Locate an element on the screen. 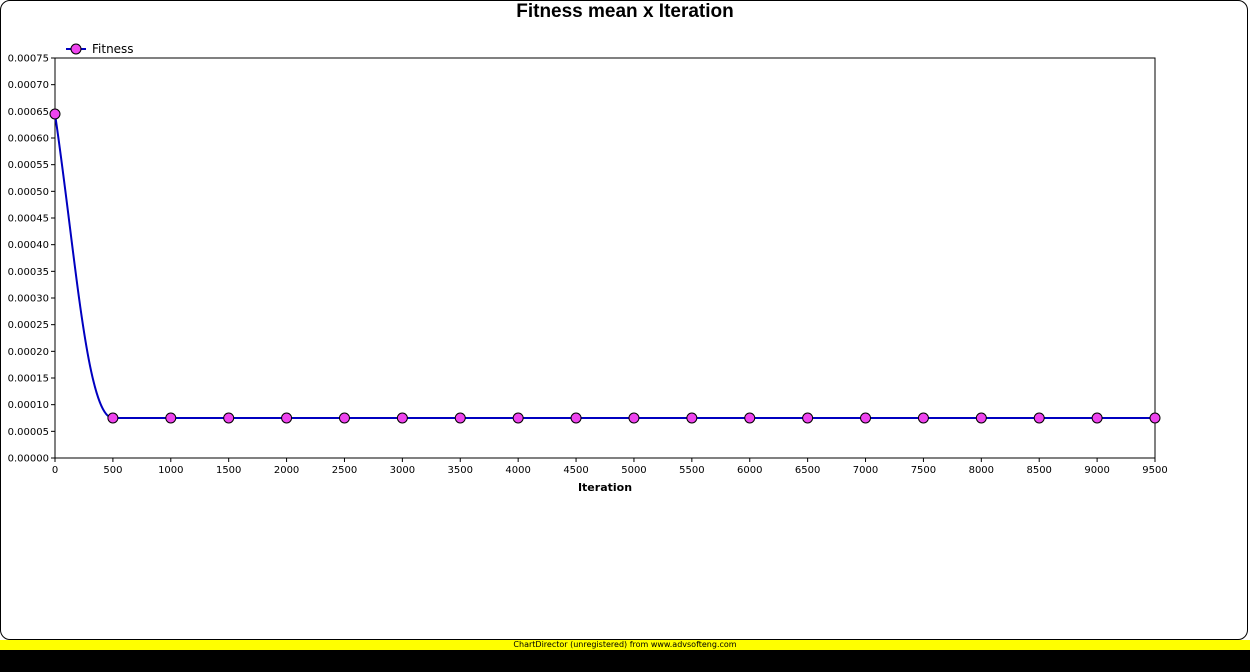 This screenshot has width=1250, height=672. y-tick-label: 0.00000 is located at coordinates (28, 459).